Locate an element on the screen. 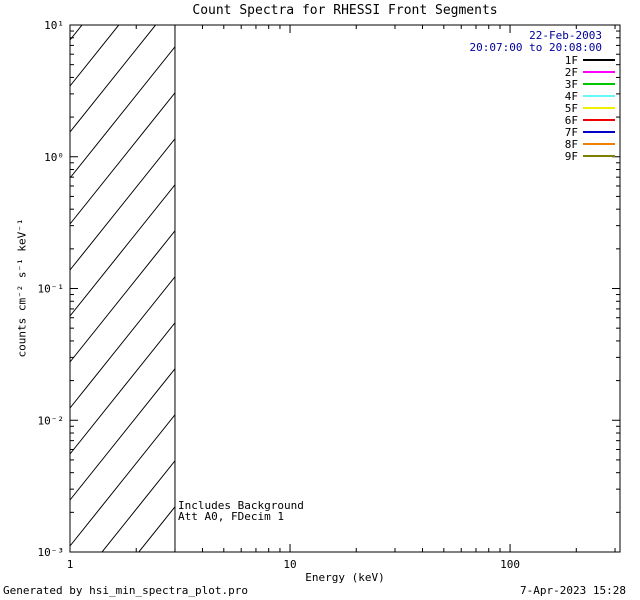  legend-entry: 8F is located at coordinates (589, 144).